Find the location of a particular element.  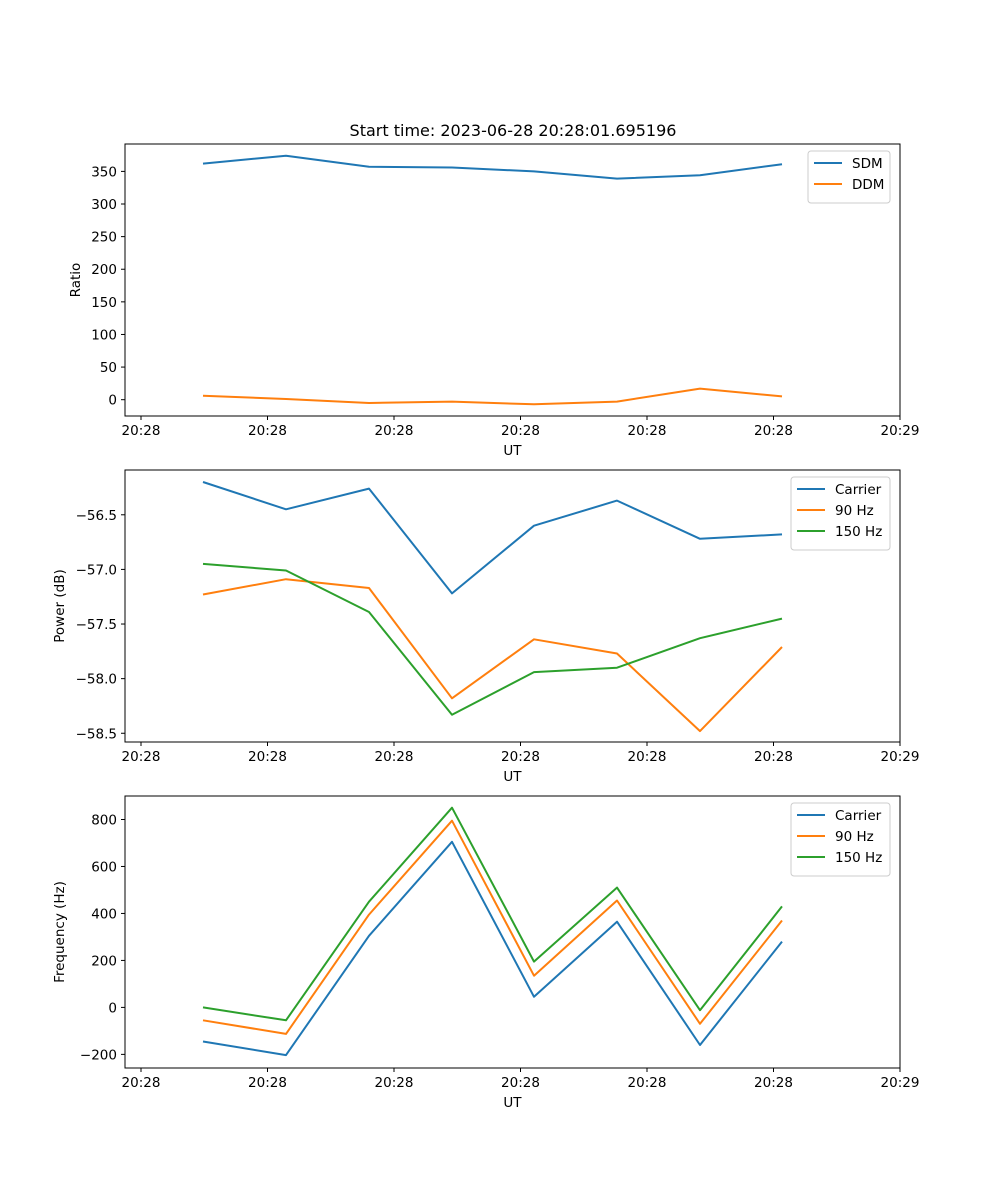

y-tick-label: −56.5 is located at coordinates (96, 516).